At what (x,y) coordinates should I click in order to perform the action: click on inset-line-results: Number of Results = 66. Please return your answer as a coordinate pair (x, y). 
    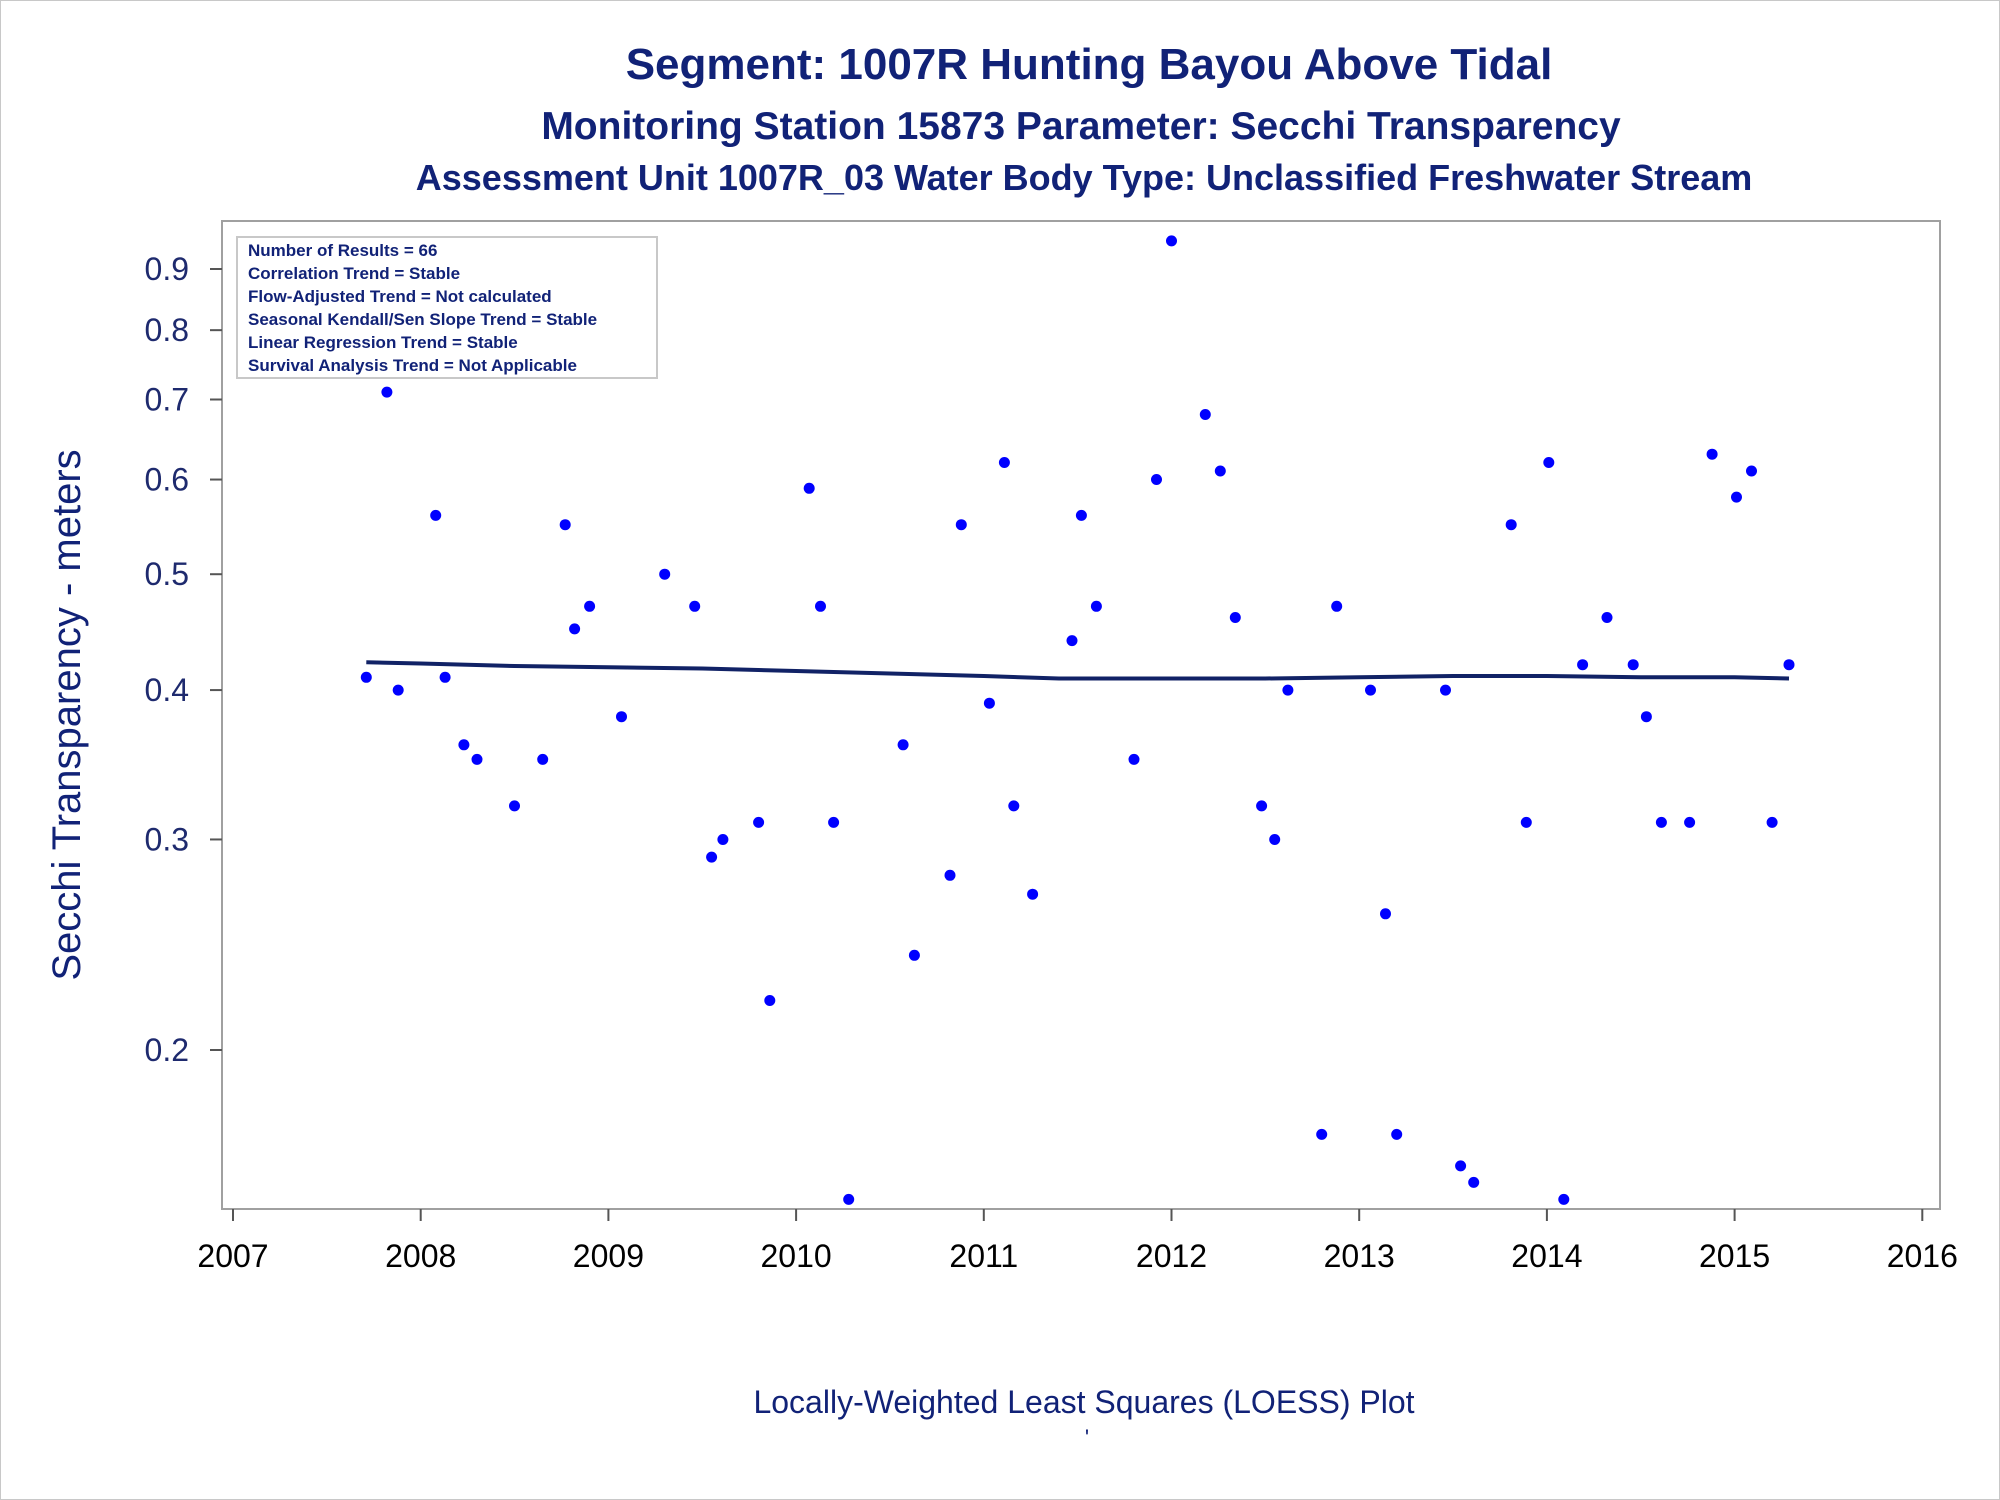
    Looking at the image, I should click on (342, 250).